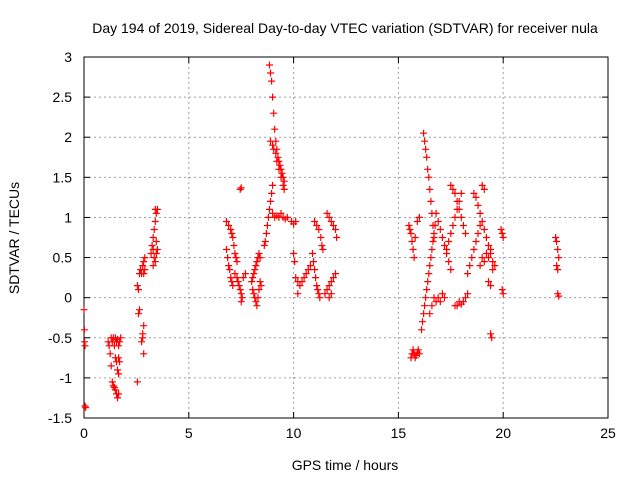 The image size is (640, 480). What do you see at coordinates (294, 433) in the screenshot?
I see `x-tick-label: 10` at bounding box center [294, 433].